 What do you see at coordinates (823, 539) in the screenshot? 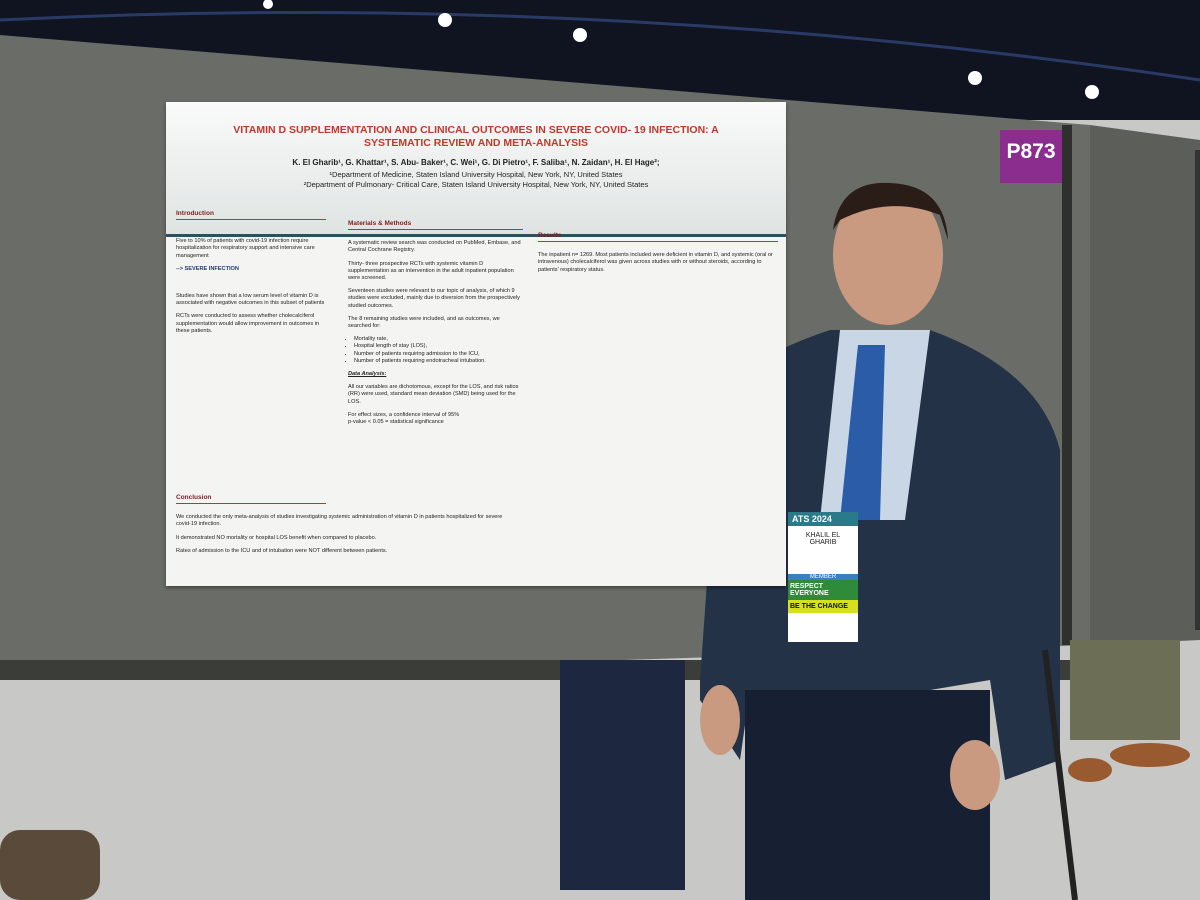
I see `badge-name: KHALIL EL GHARIB` at bounding box center [823, 539].